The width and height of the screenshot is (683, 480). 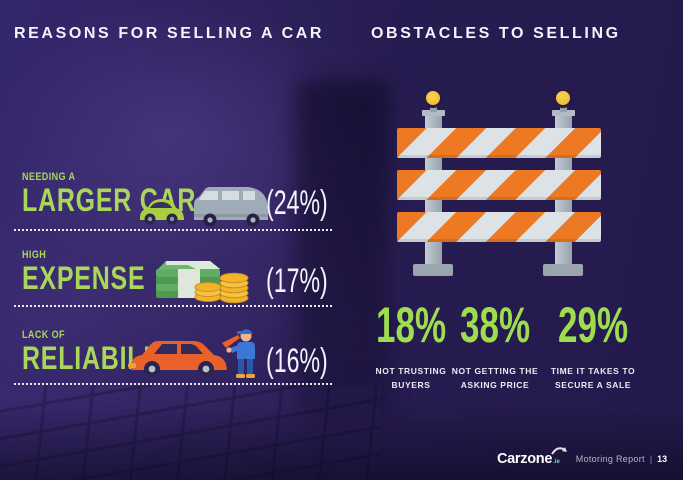 I want to click on reason-value: (17%), so click(x=297, y=281).